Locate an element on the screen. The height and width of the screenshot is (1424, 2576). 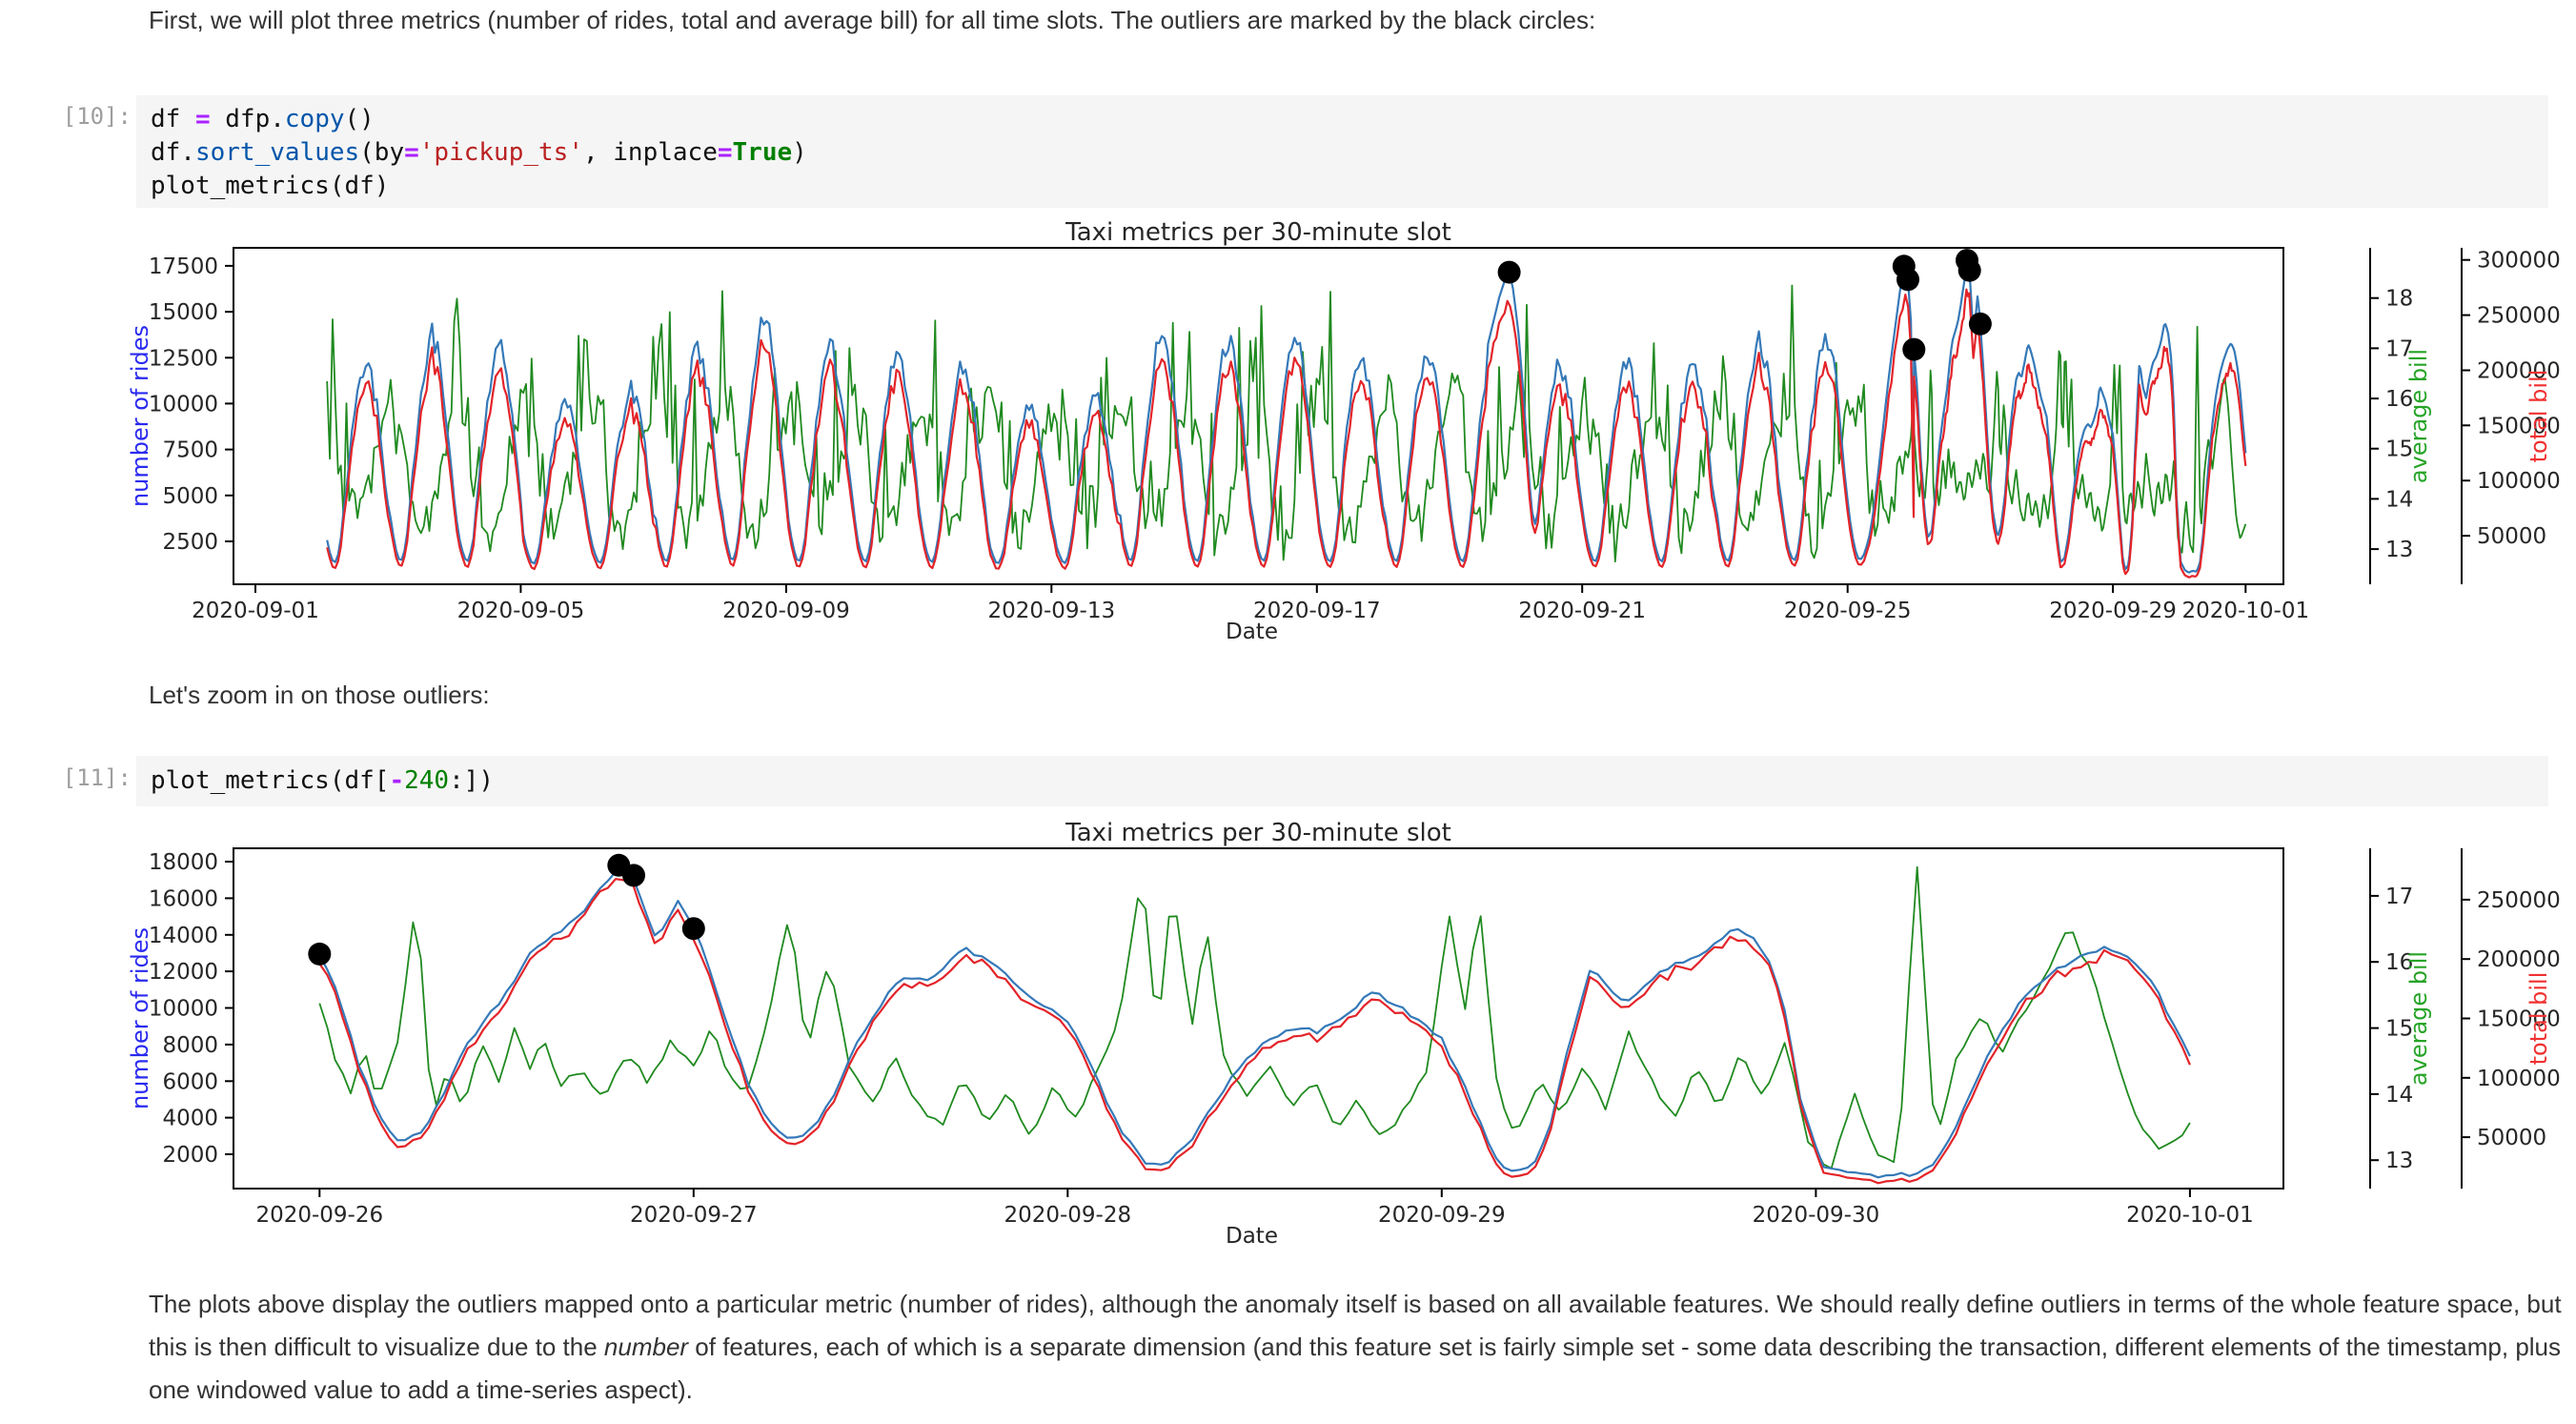
rides-tick-label: 4000 is located at coordinates (190, 1119).